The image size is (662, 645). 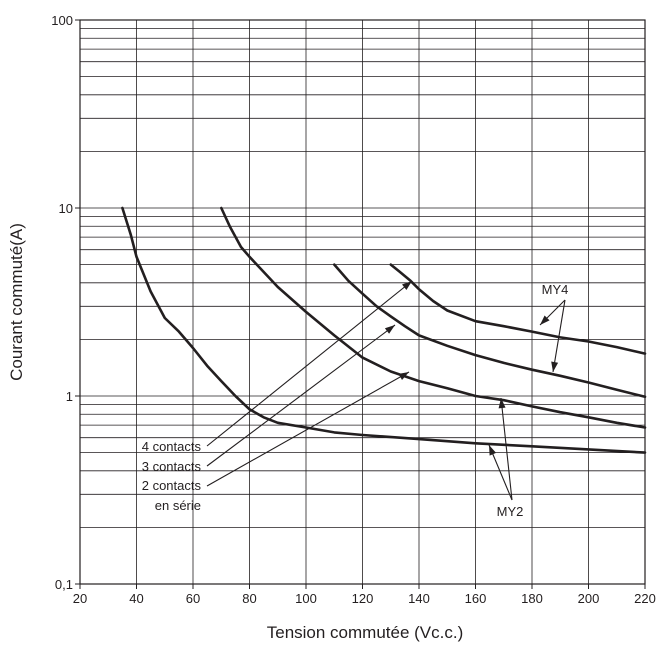 I want to click on x-axis-title: Tension commutée (Vc.c.), so click(x=365, y=632).